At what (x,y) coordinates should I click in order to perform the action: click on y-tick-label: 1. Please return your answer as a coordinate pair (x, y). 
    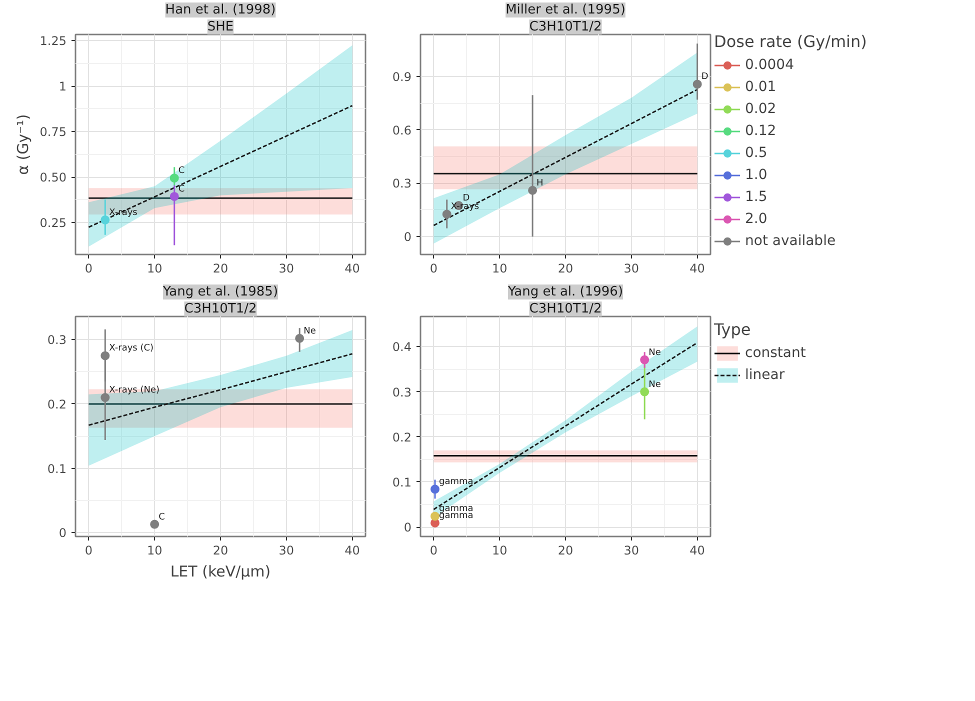
    Looking at the image, I should click on (62, 87).